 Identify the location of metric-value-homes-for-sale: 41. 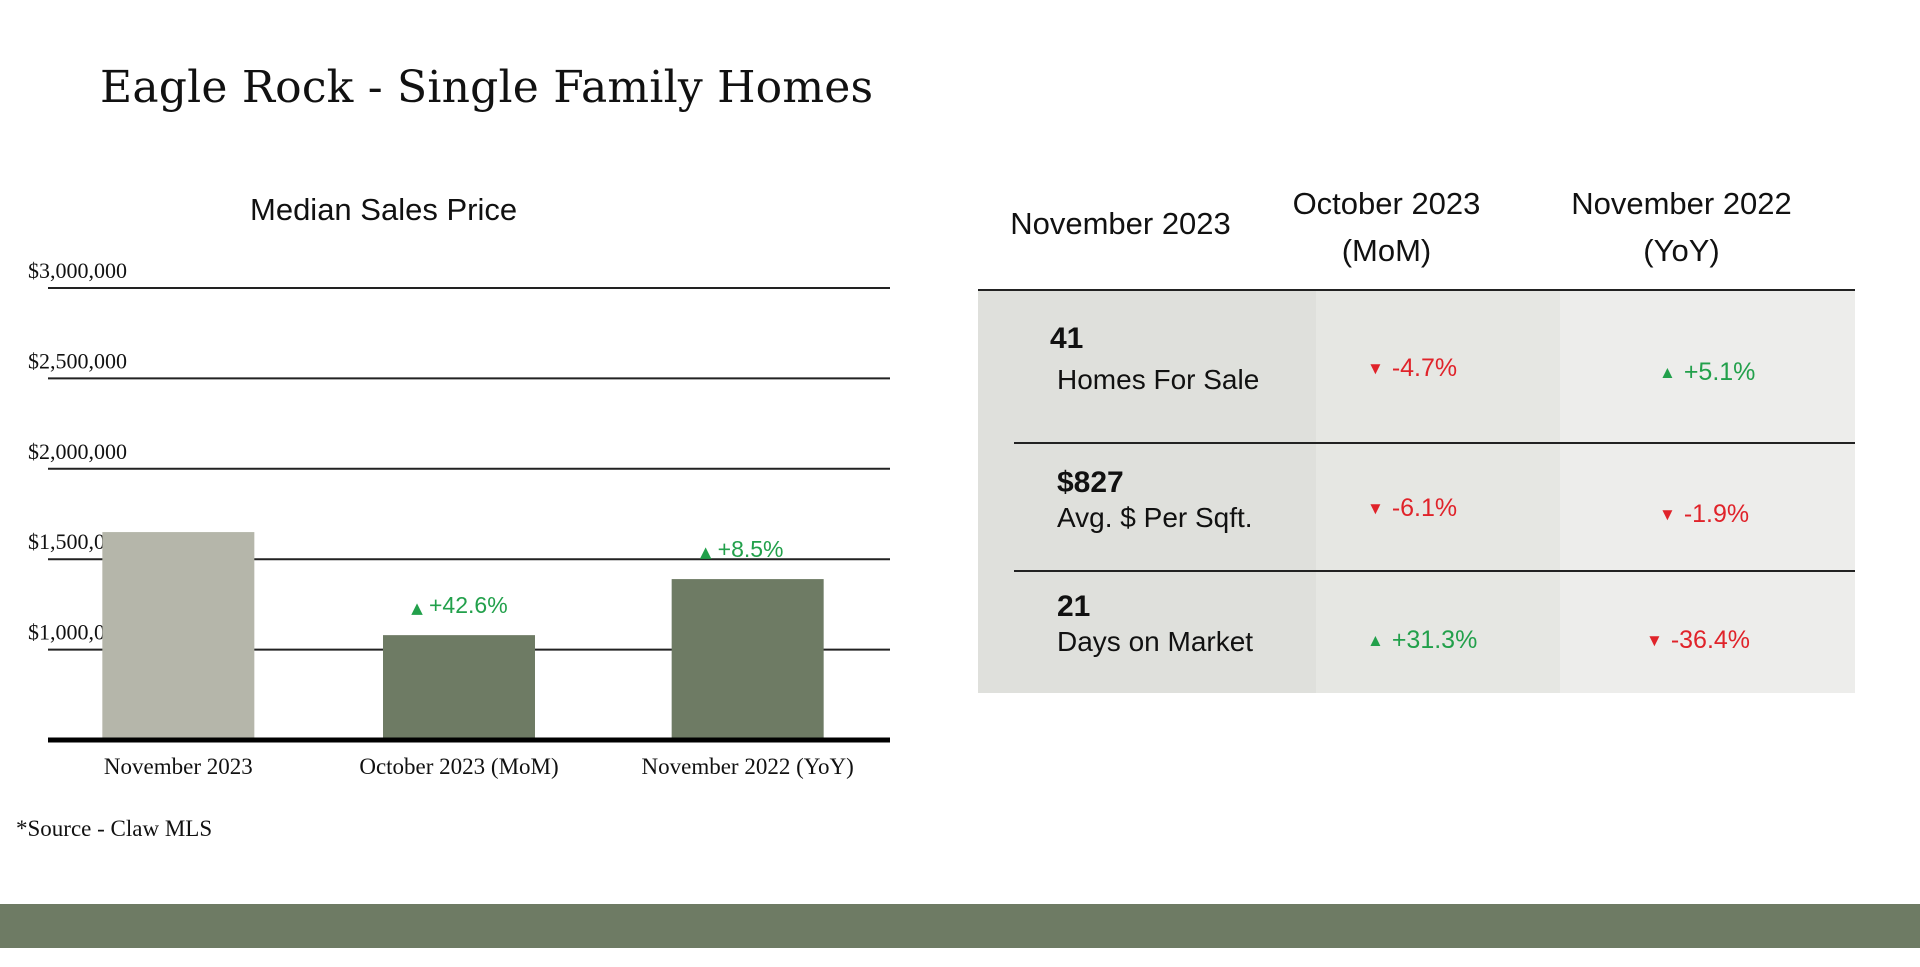
(1067, 338).